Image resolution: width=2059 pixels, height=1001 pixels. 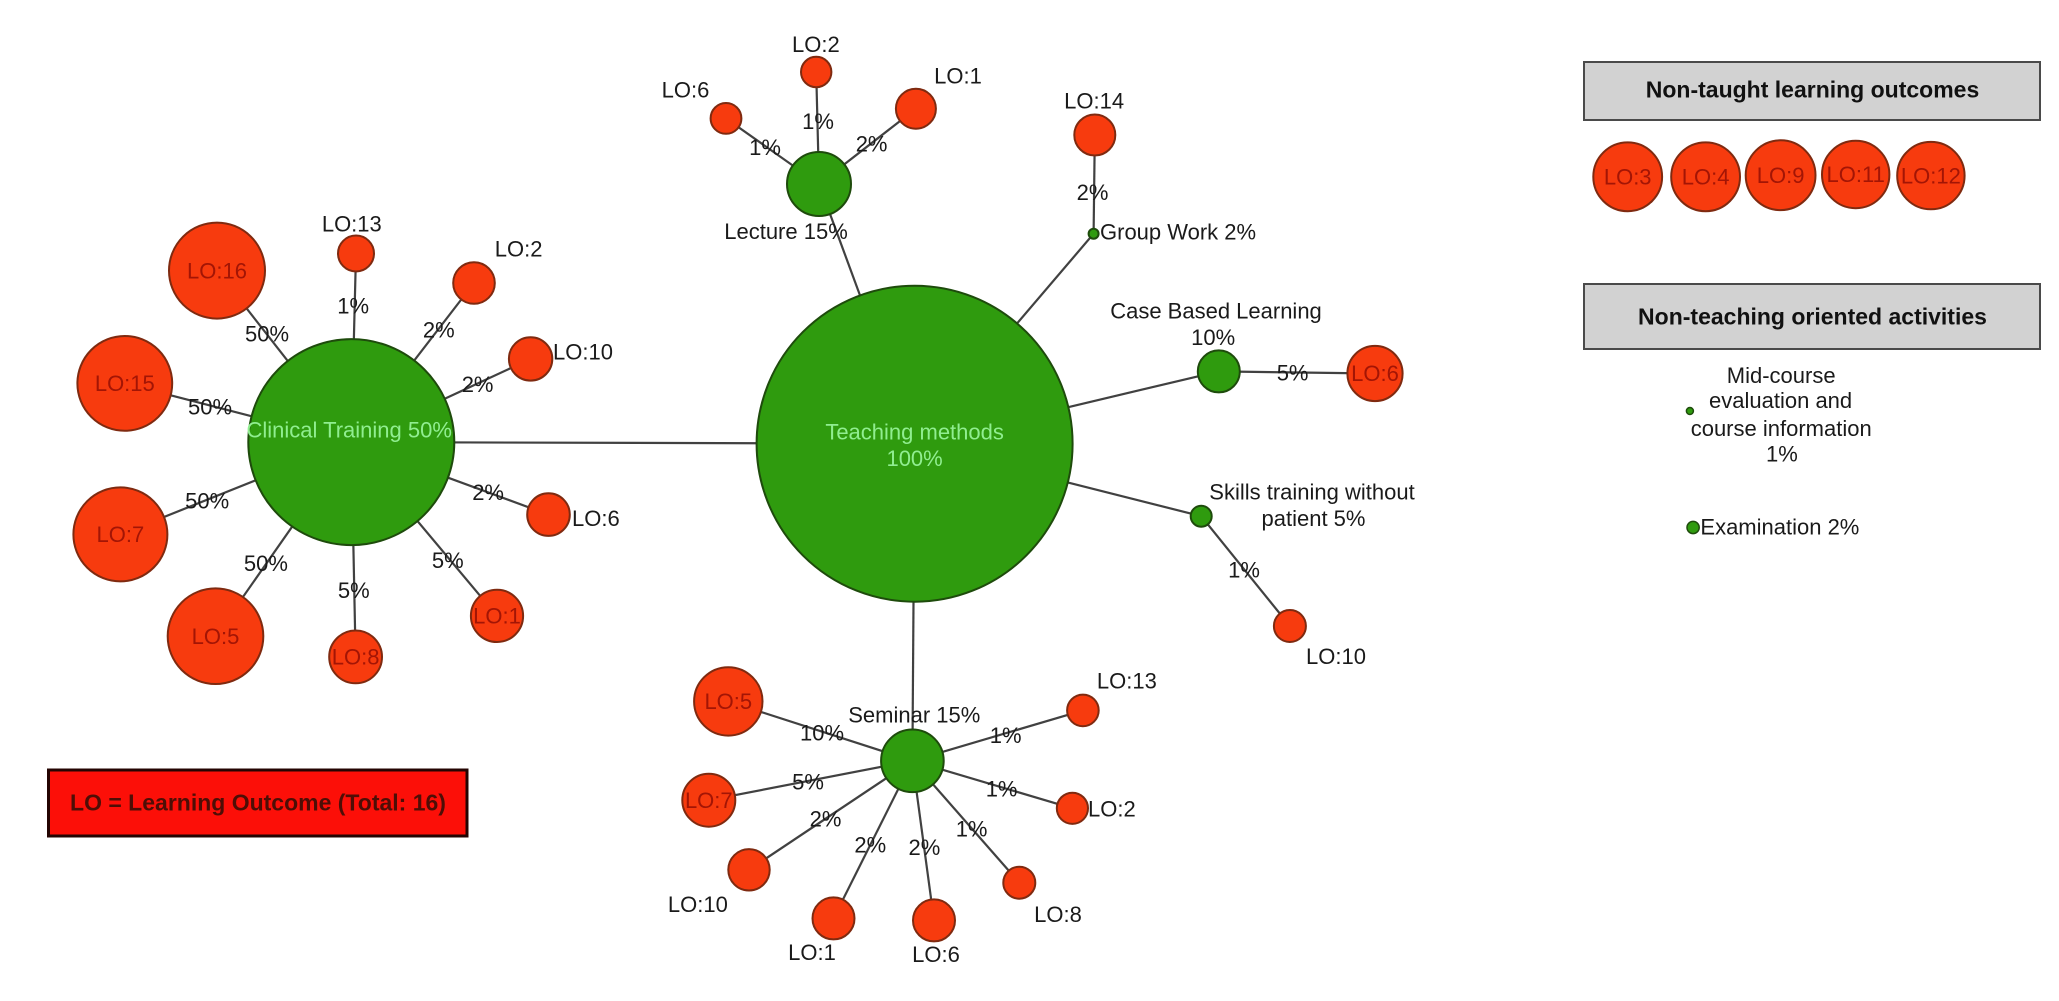 I want to click on svg-text: LO:14, so click(x=1094, y=100).